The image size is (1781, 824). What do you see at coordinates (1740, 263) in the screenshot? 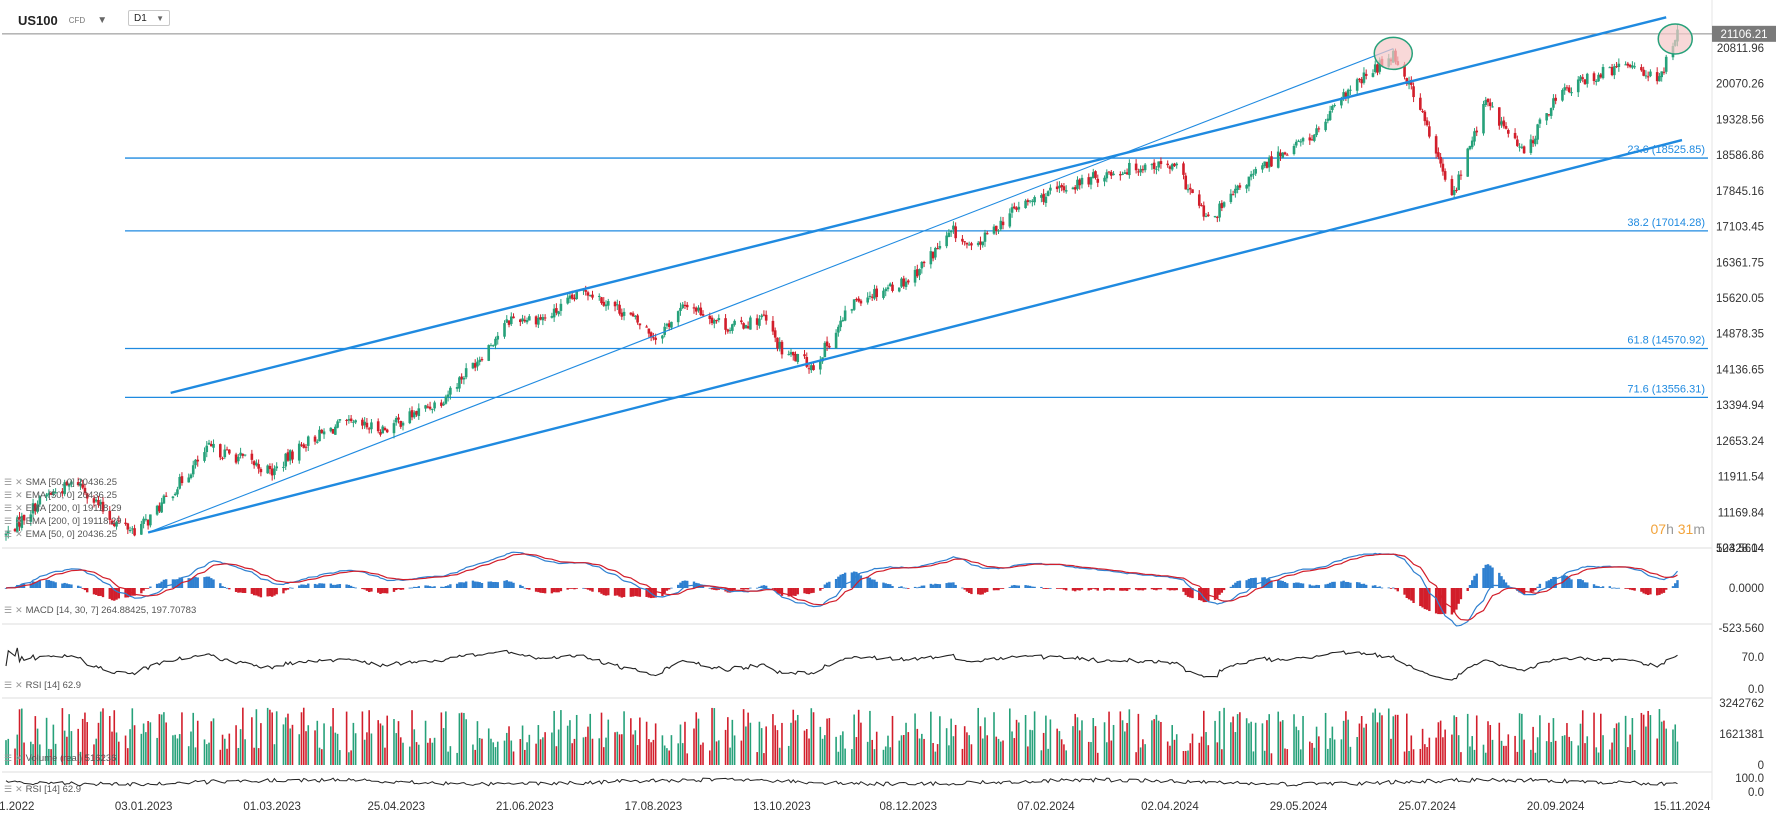
I see `y-tick-label: 16361.75` at bounding box center [1740, 263].